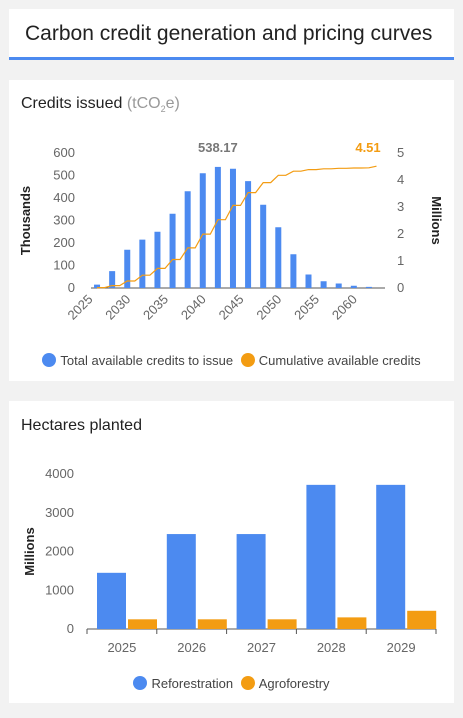  Describe the element at coordinates (64, 265) in the screenshot. I see `y-tick-label: 100` at that location.